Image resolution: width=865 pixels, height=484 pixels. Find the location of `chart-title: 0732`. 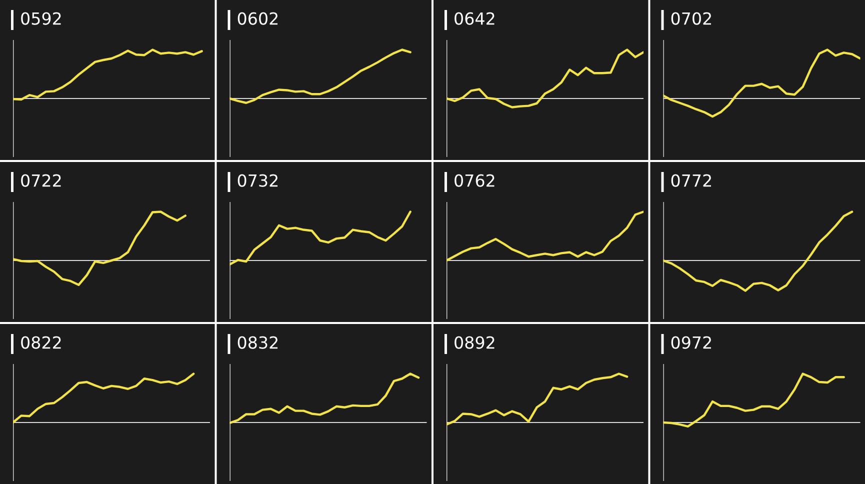

chart-title: 0732 is located at coordinates (258, 180).